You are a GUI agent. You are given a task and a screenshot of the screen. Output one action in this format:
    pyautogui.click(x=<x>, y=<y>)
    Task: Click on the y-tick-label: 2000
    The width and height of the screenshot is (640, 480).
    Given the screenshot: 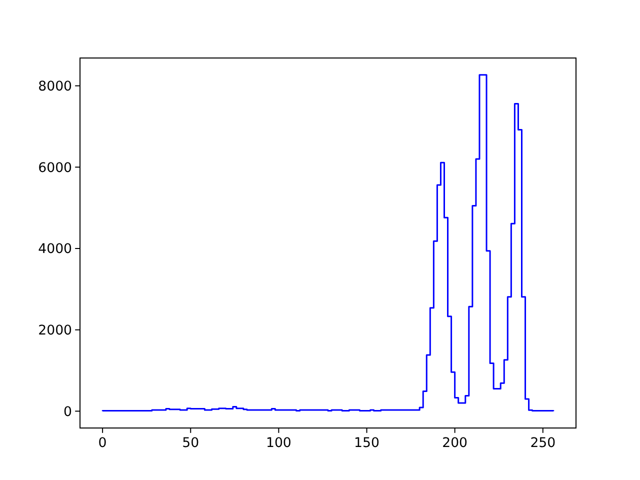 What is the action you would take?
    pyautogui.click(x=55, y=330)
    